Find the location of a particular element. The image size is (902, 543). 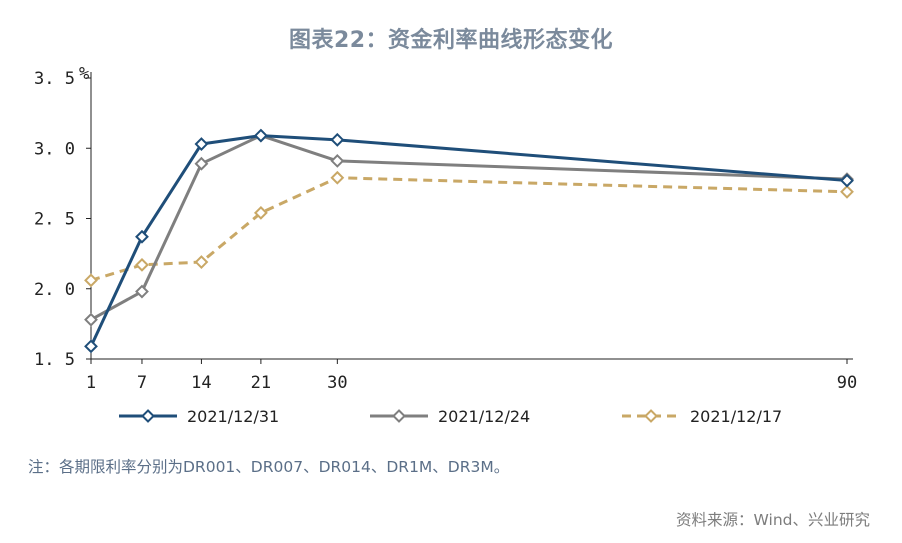

y-tick-label: 3. 5 is located at coordinates (54, 79).